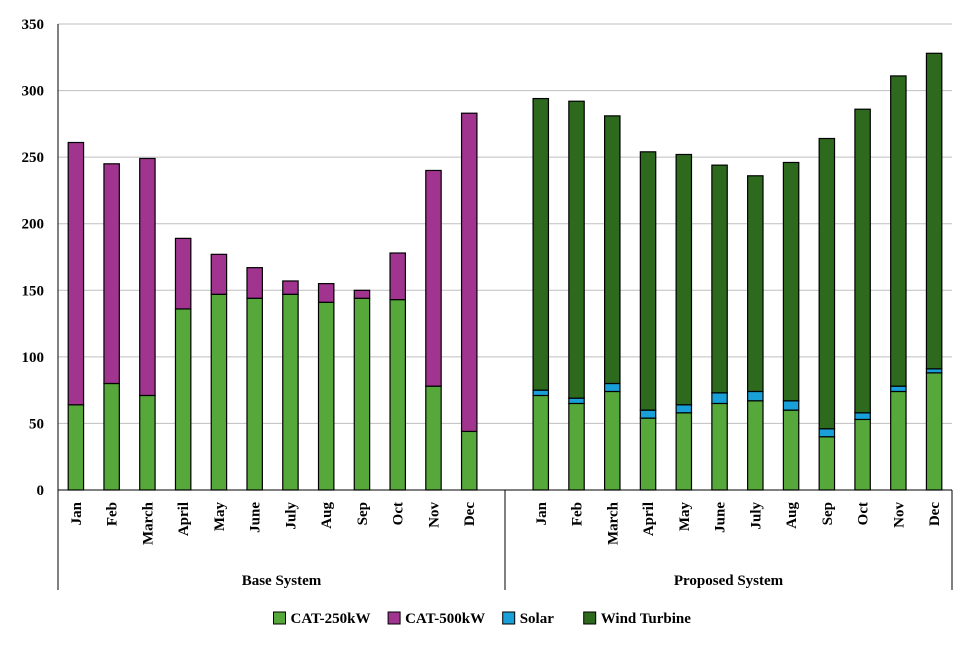 This screenshot has height=647, width=975. I want to click on legend: CAT-250kW CAT-500kW Solar Wind Turbine, so click(482, 619).